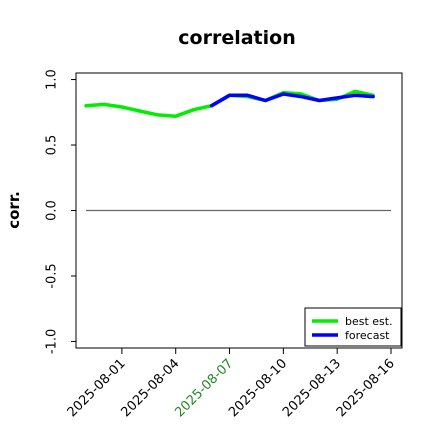 The image size is (440, 440). Describe the element at coordinates (52, 210) in the screenshot. I see `y-tick-label: 0.0` at that location.